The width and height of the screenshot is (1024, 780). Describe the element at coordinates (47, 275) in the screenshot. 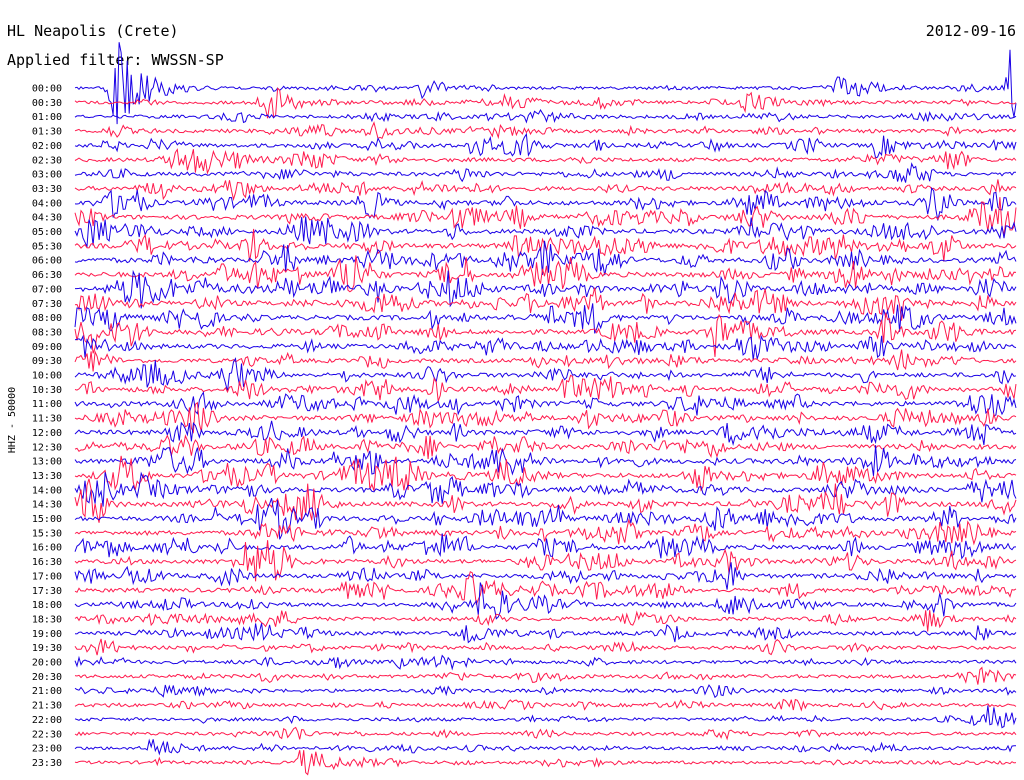

I see `row-time-label: 06:30` at that location.